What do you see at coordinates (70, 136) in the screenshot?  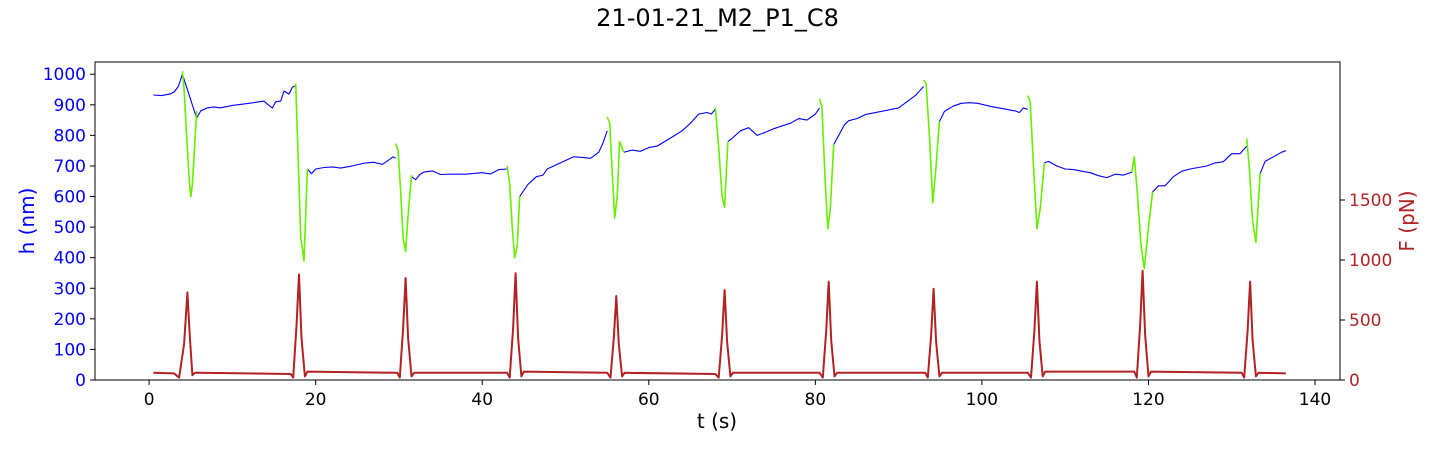 I see `y-left-tick-label: 800` at bounding box center [70, 136].